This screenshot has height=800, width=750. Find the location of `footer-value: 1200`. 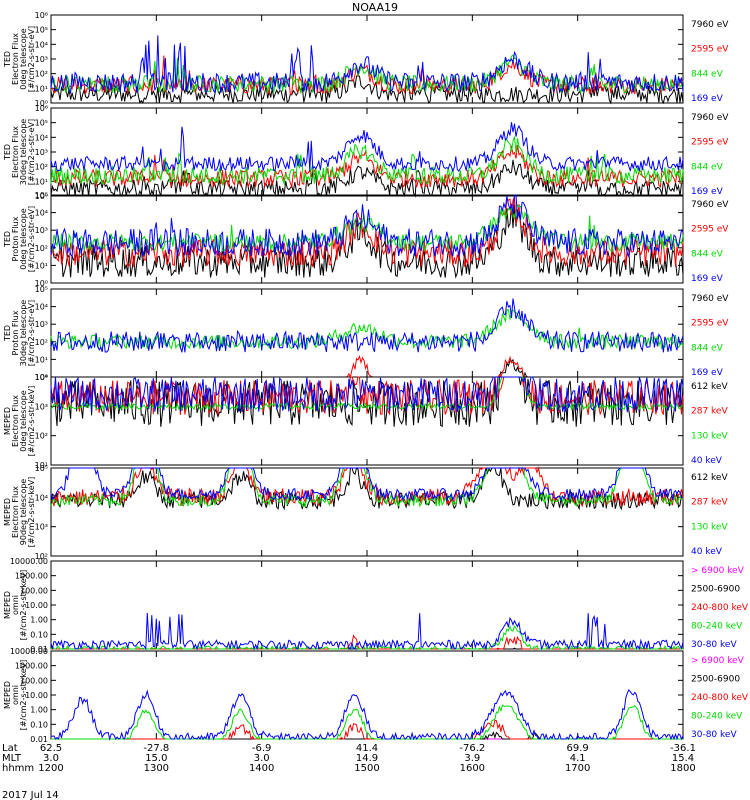

footer-value: 1200 is located at coordinates (50, 768).